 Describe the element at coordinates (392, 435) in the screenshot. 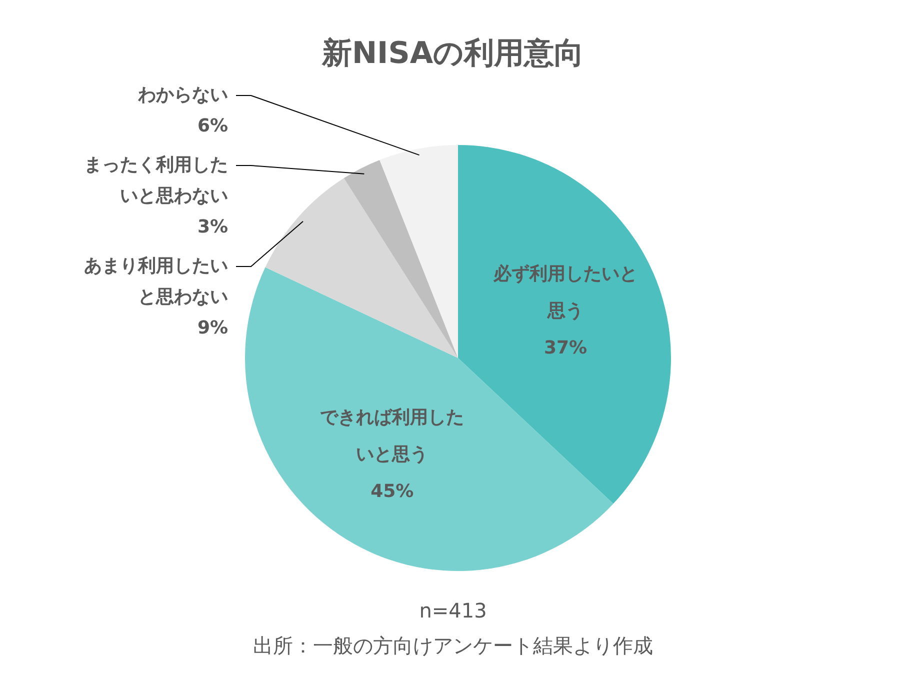

I see `slice-label: できれば利用したいと思う` at that location.